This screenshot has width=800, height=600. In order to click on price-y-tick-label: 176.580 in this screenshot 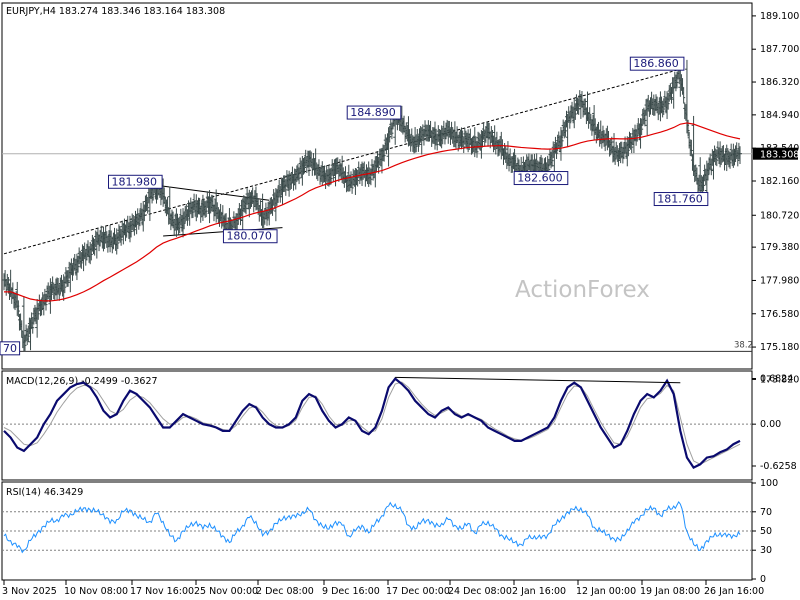, I will do `click(779, 314)`.